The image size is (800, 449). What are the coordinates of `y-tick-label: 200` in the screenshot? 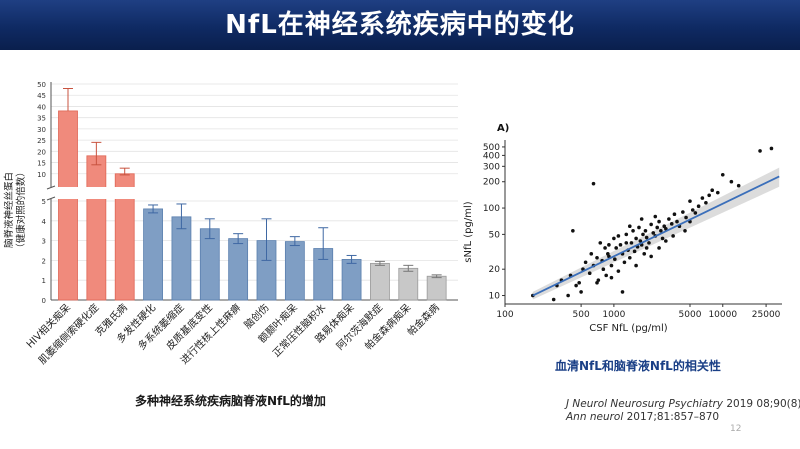 It's located at (491, 183).